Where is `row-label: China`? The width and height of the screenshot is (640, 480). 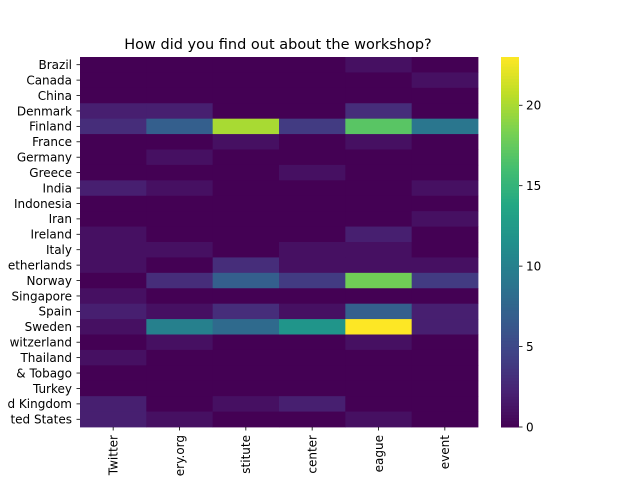
row-label: China is located at coordinates (55, 96).